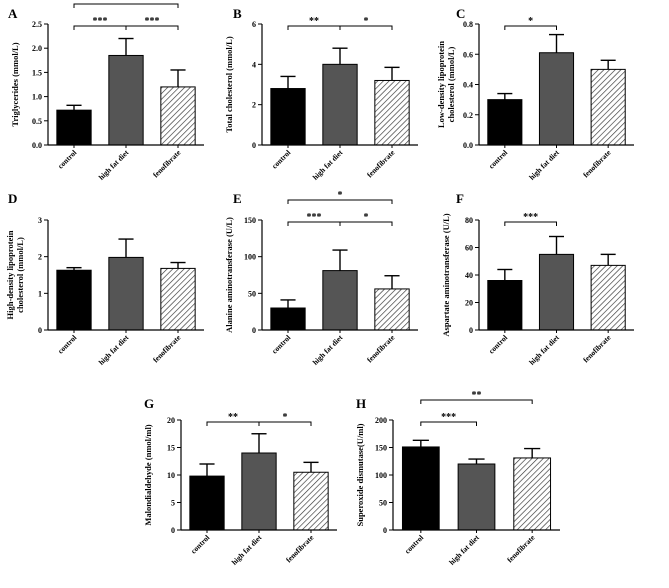 The image size is (669, 588). Describe the element at coordinates (40, 293) in the screenshot. I see `y-tick-label: 1` at that location.